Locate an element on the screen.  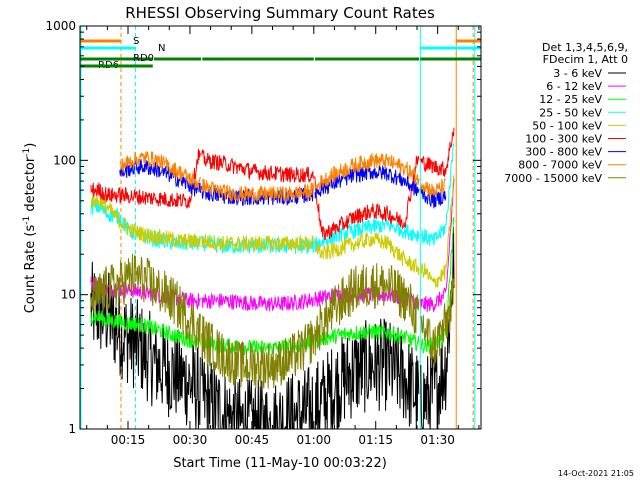
status-label-s: S is located at coordinates (136, 41).